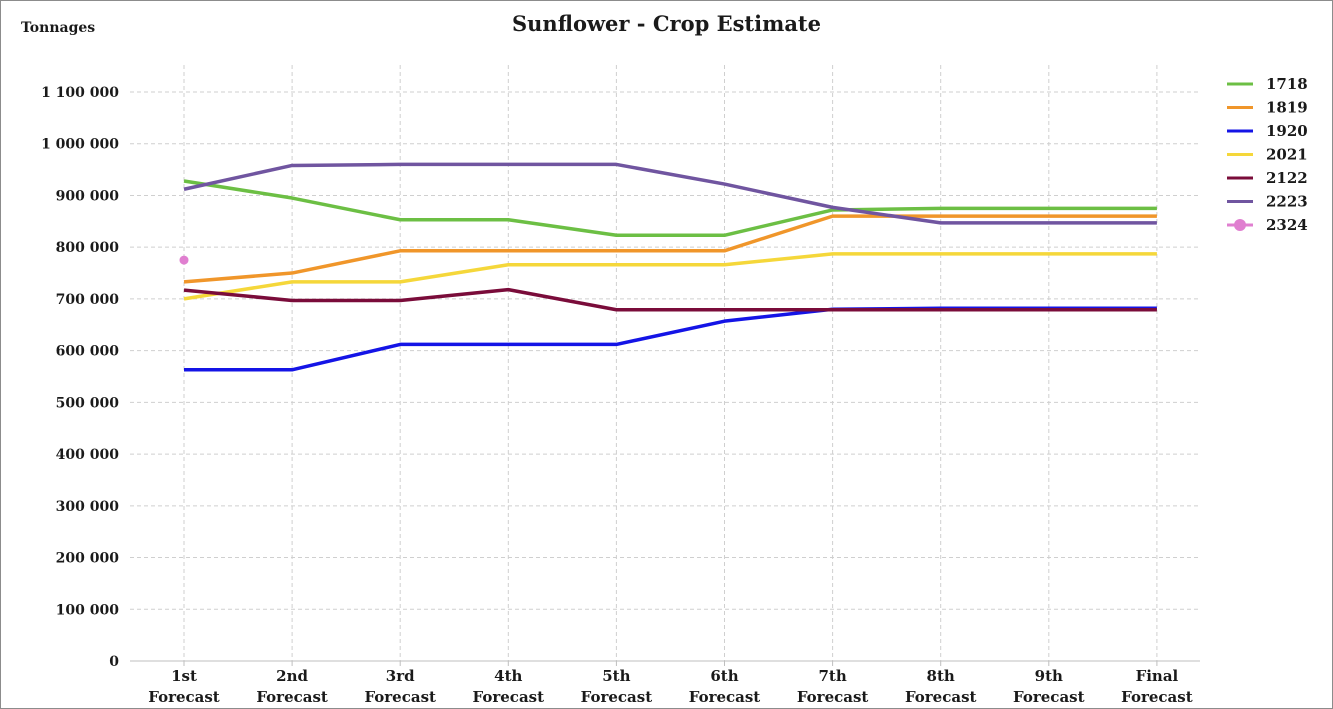 This screenshot has width=1333, height=709. What do you see at coordinates (670, 299) in the screenshot?
I see `series-2122-line` at bounding box center [670, 299].